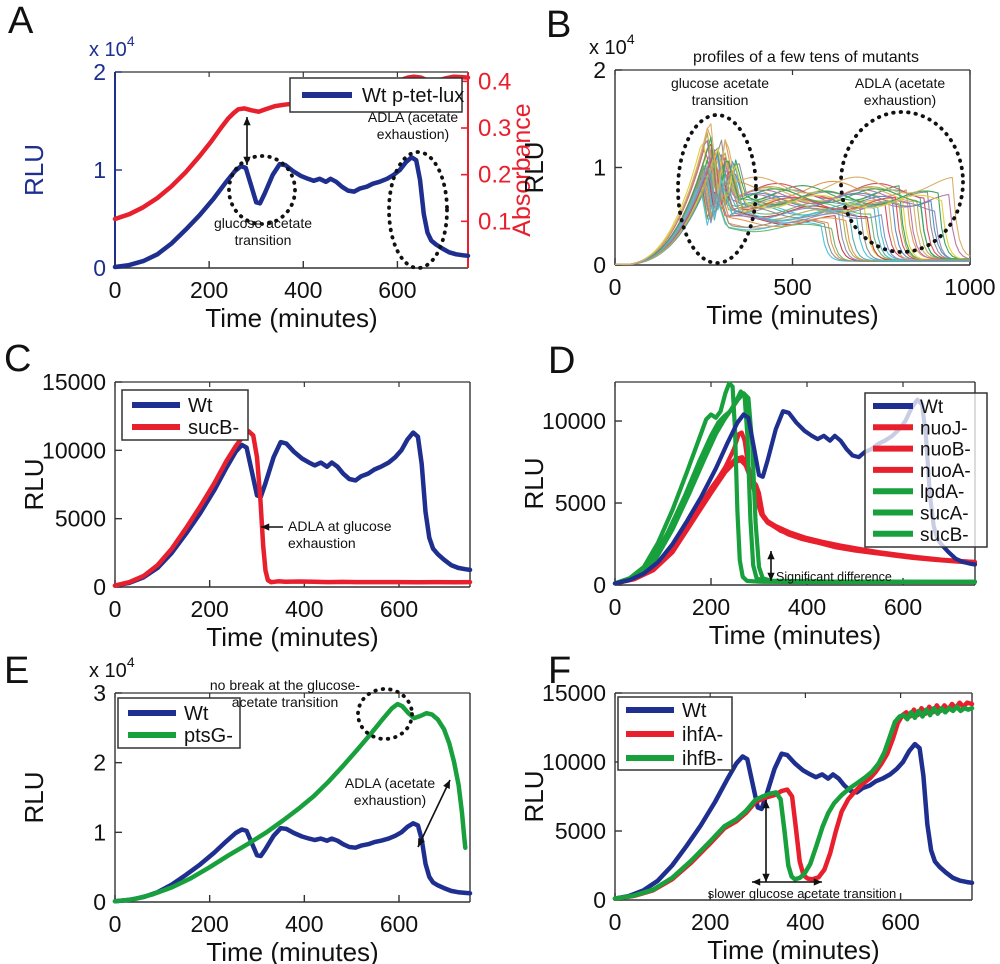 Image resolution: width=1000 pixels, height=964 pixels. I want to click on annotation-text: no break at the glucose-, so click(285, 685).